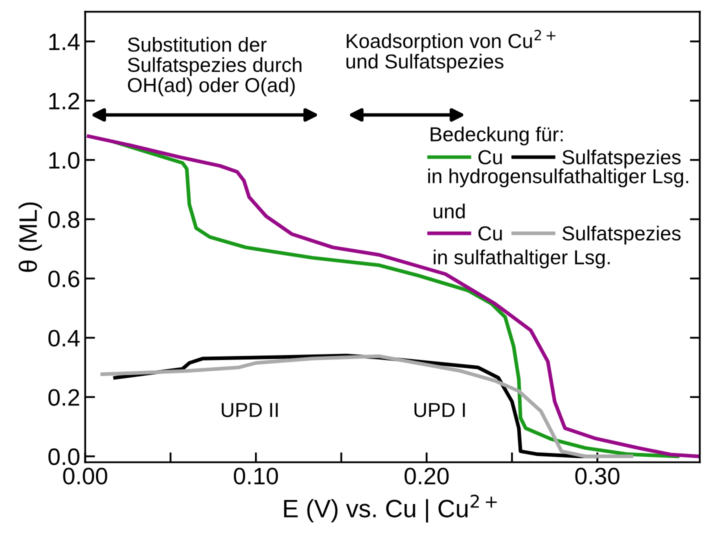  I want to click on y-tick-label: 0.2, so click(64, 397).